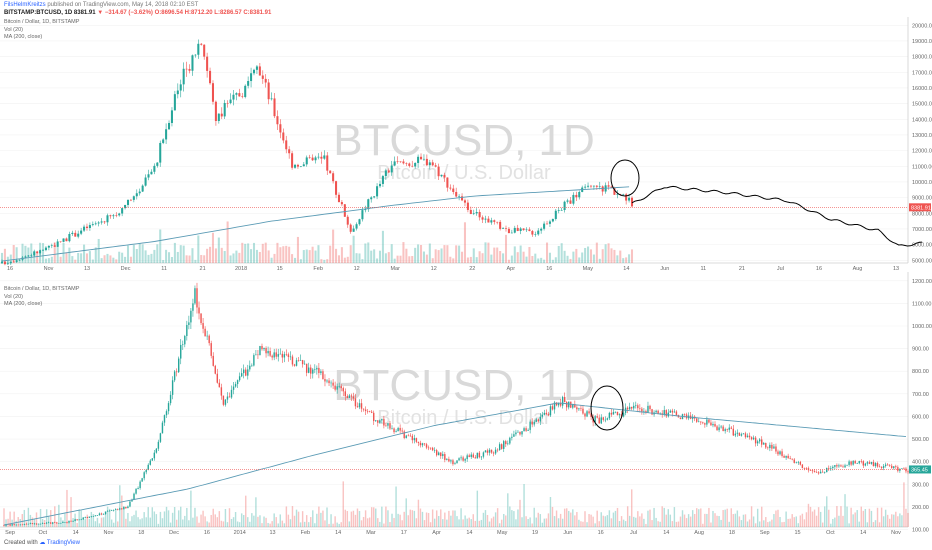 Image resolution: width=932 pixels, height=550 pixels. Describe the element at coordinates (920, 485) in the screenshot. I see `price-tick-label: 300.00` at that location.